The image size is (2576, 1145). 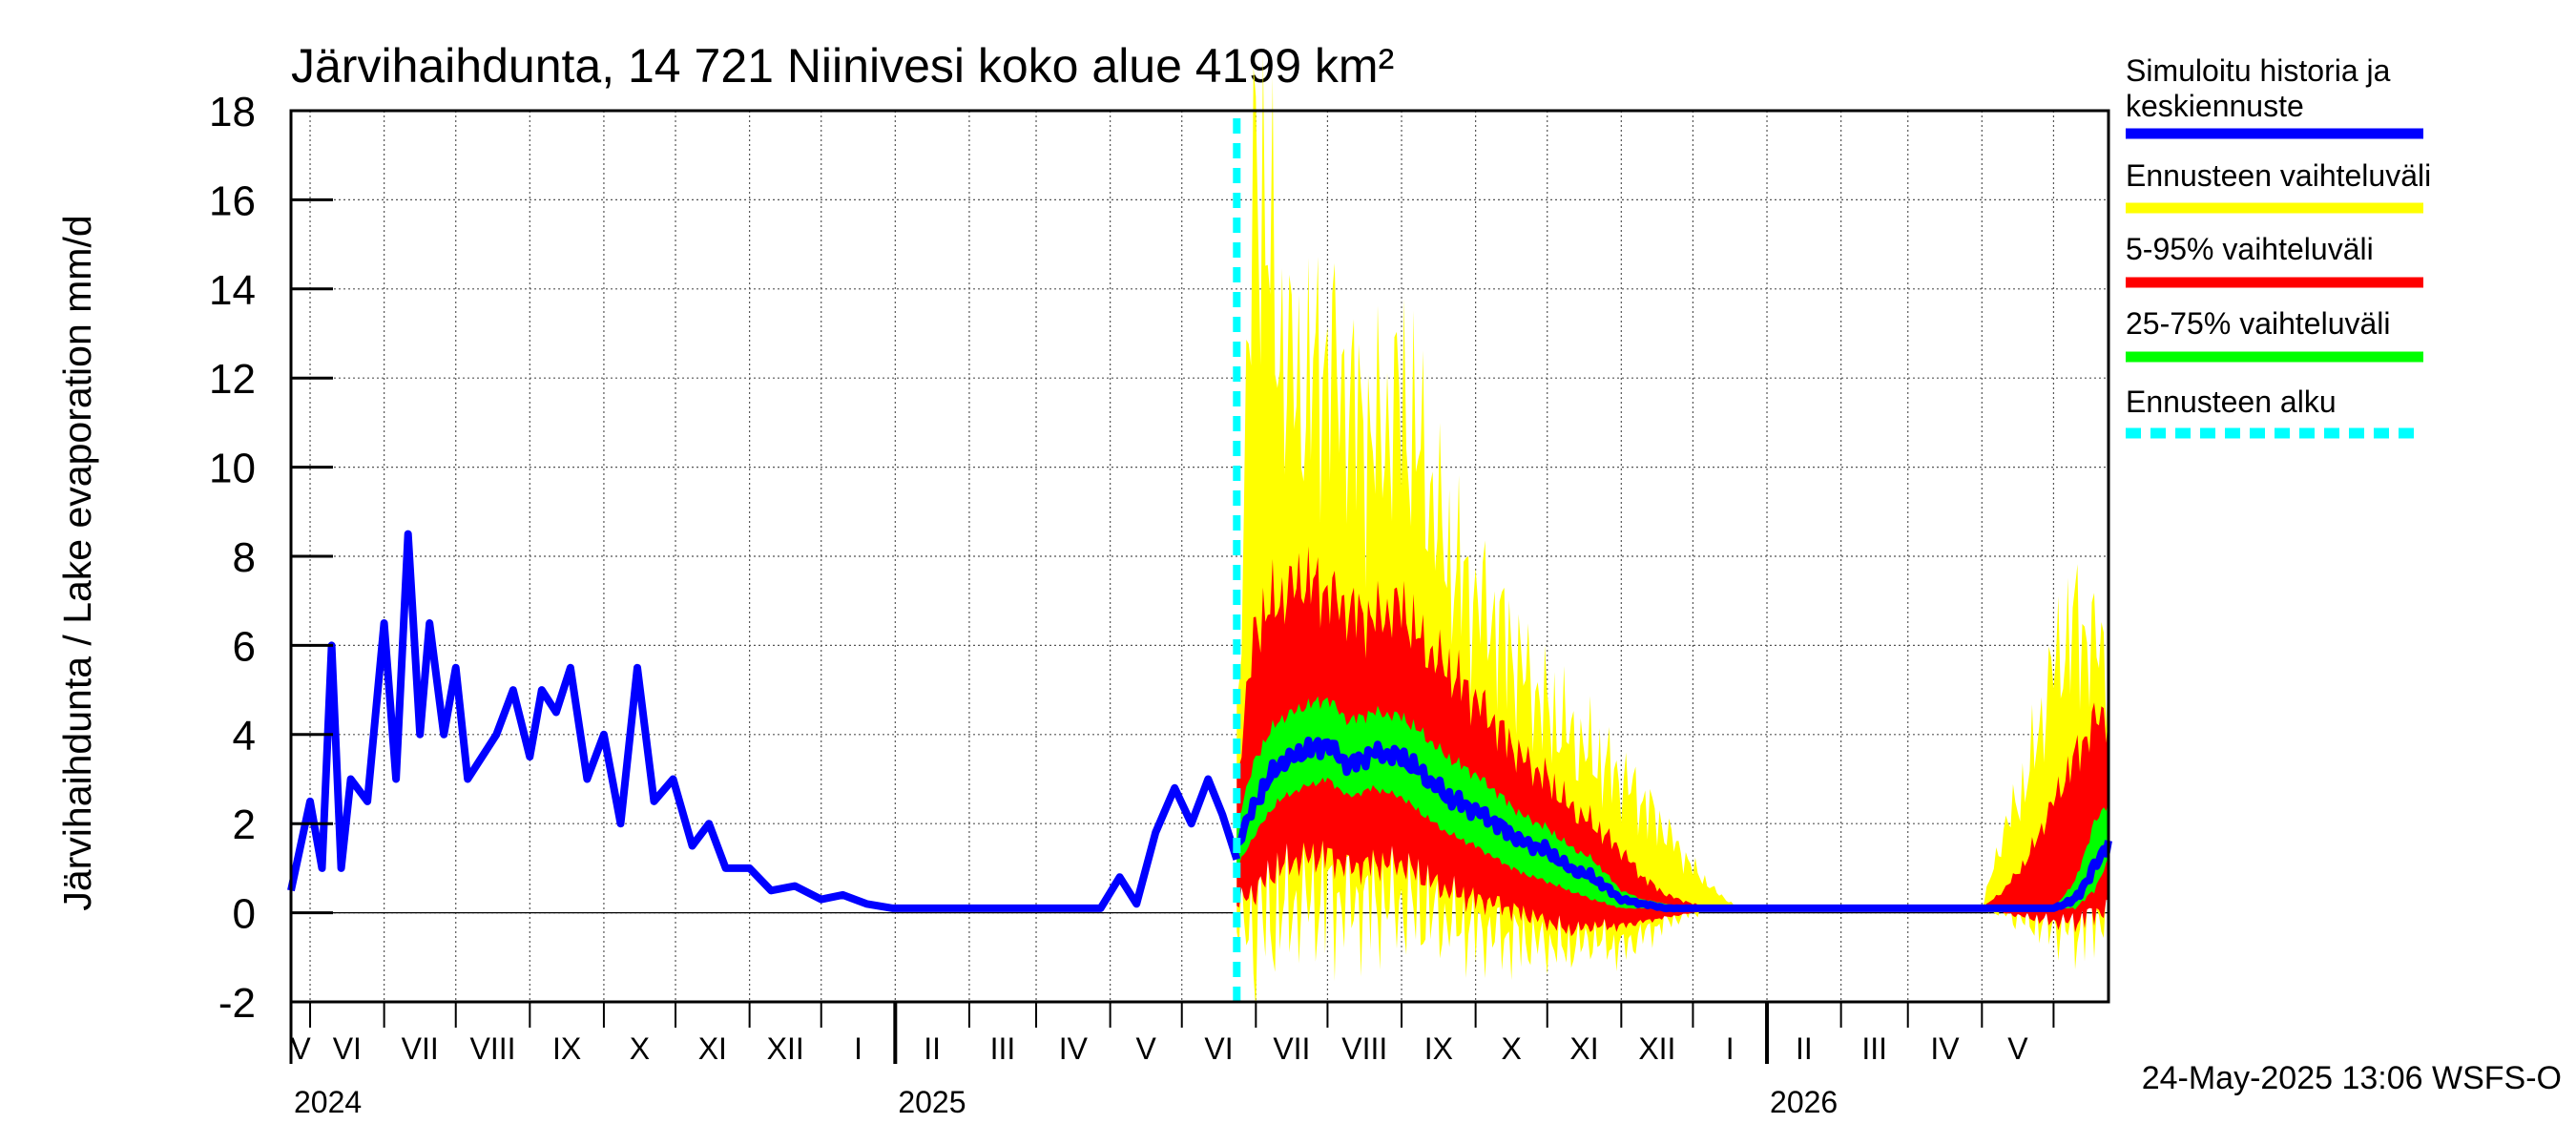 I want to click on y-tick-label: 16, so click(x=232, y=200).